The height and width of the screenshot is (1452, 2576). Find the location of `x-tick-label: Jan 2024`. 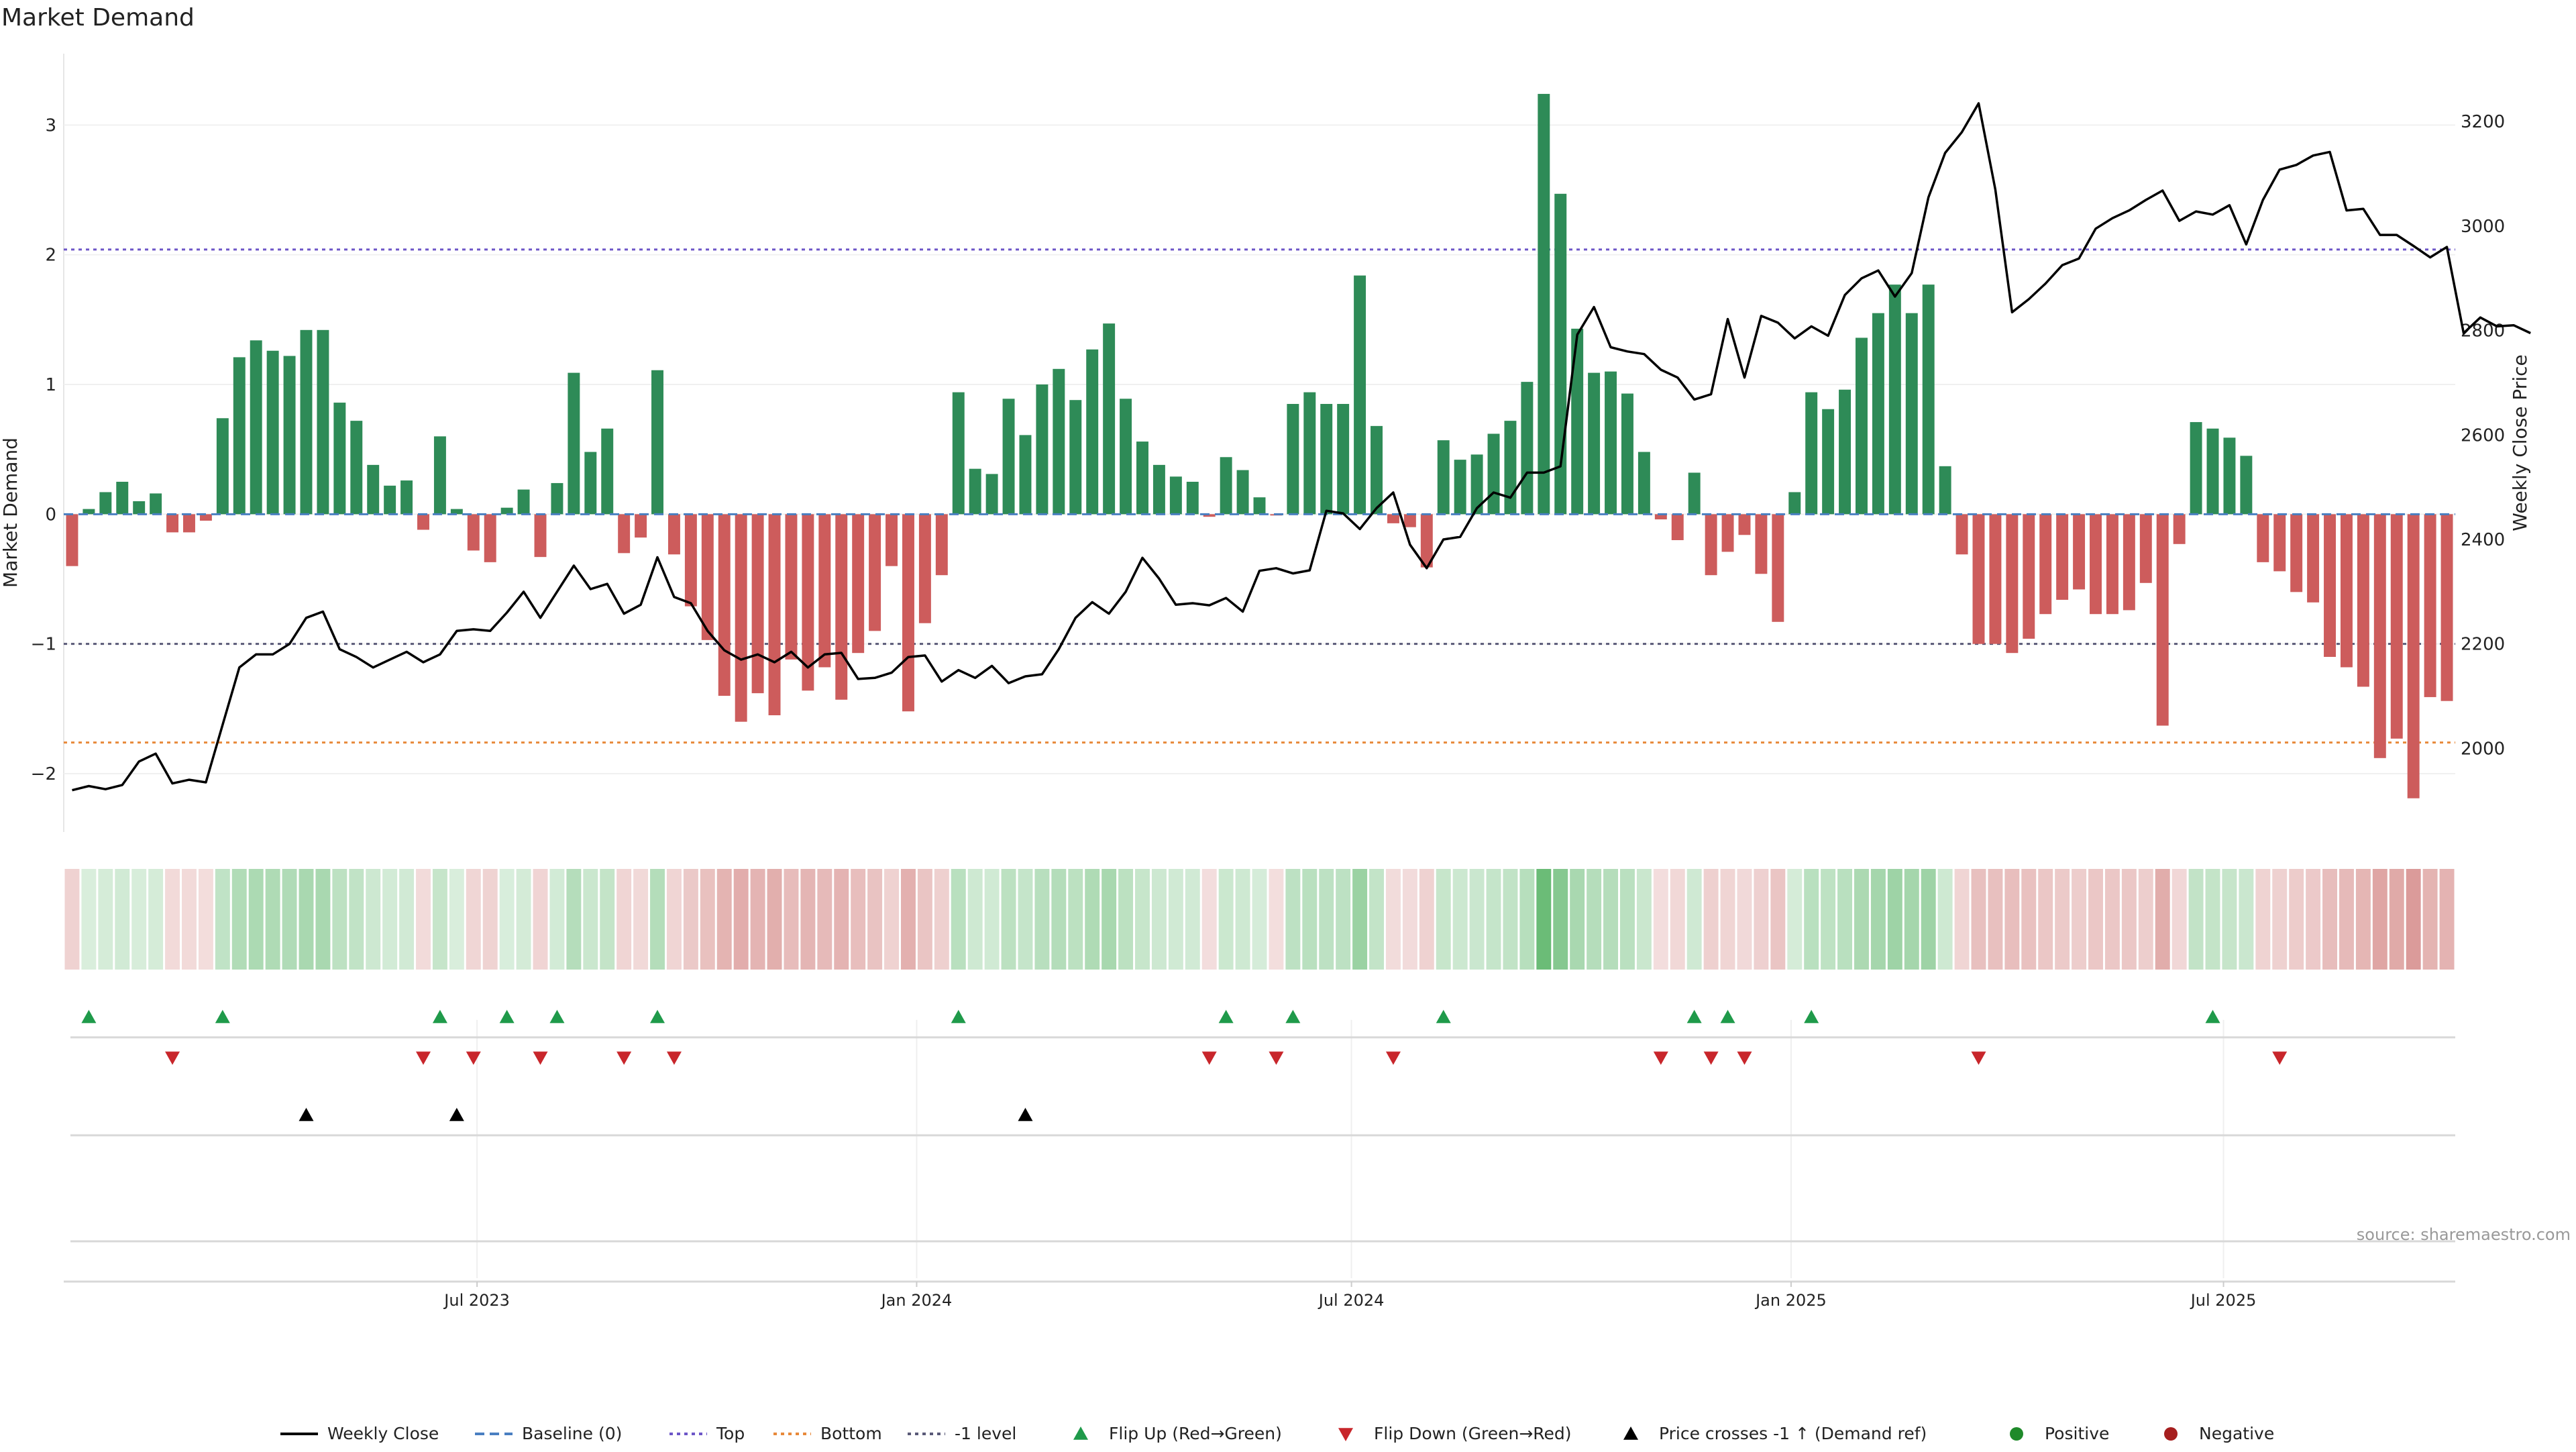

x-tick-label: Jan 2024 is located at coordinates (916, 1301).